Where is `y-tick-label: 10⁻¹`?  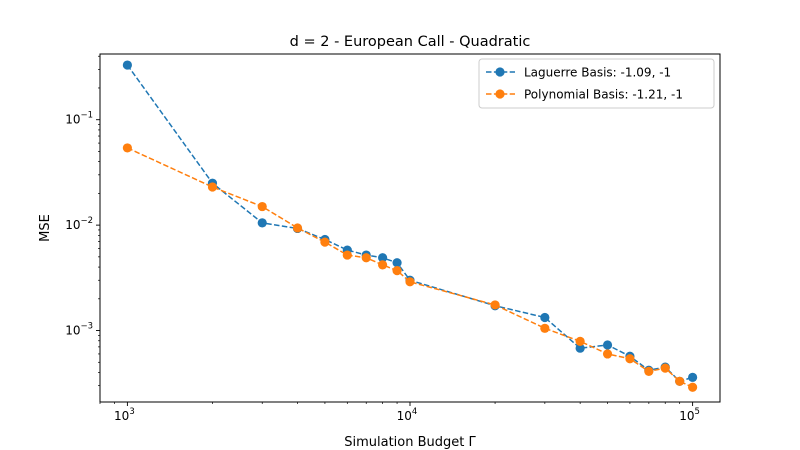
y-tick-label: 10⁻¹ is located at coordinates (79, 119).